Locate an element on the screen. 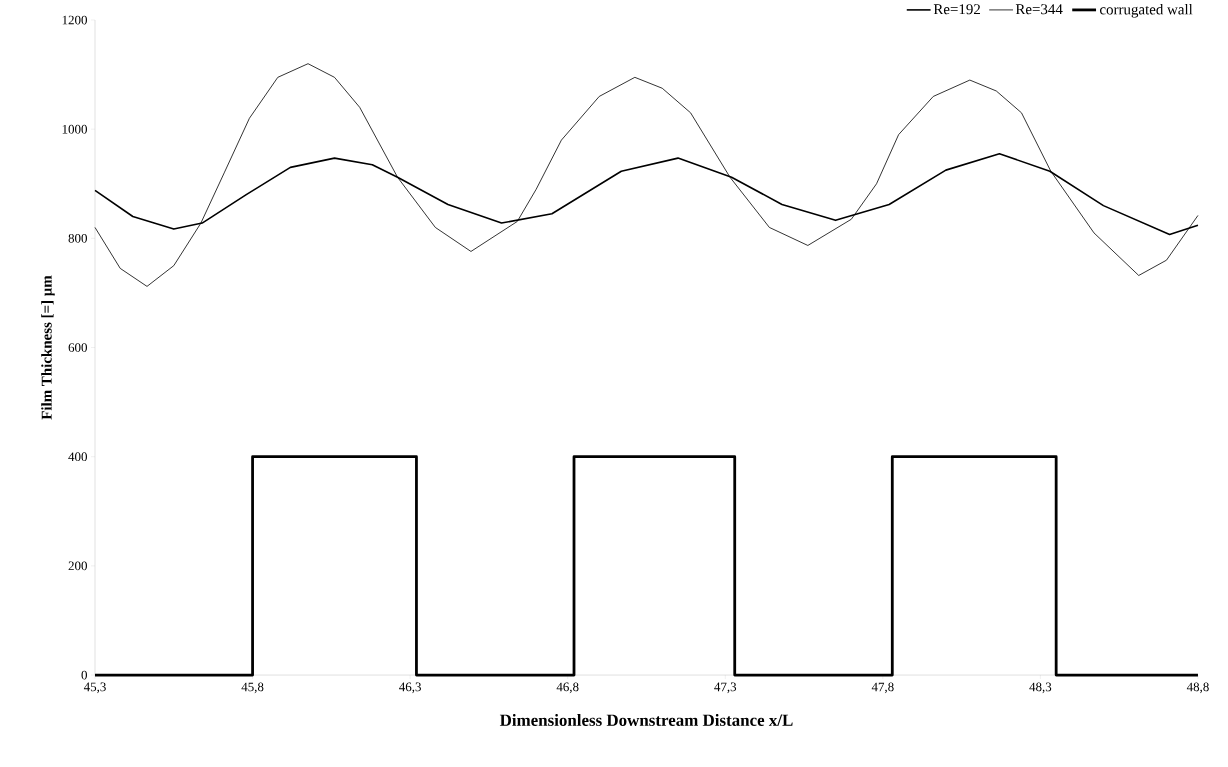  y-tick-label: 400 is located at coordinates (77, 457).